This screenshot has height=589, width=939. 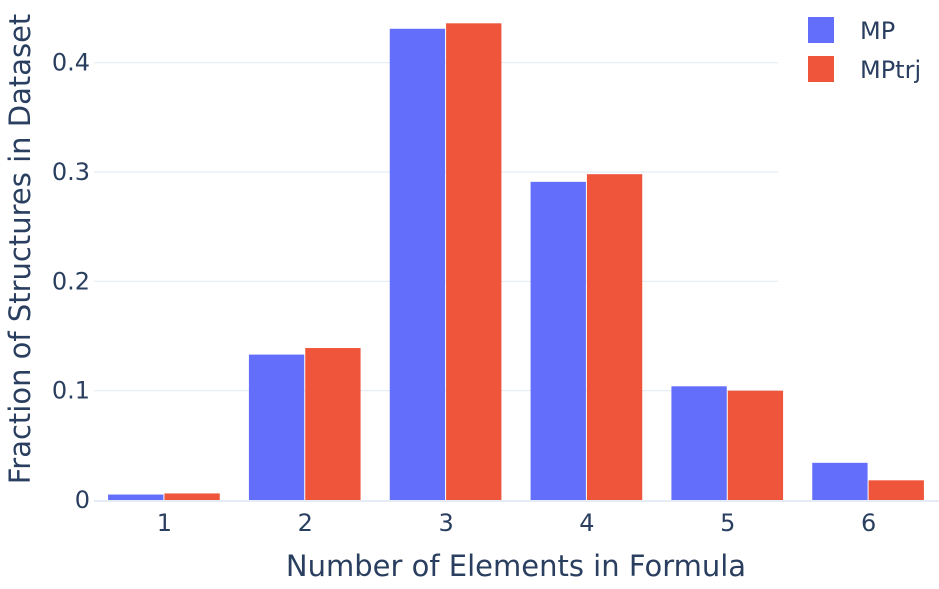 I want to click on y-tick-label: 0.4, so click(x=71, y=63).